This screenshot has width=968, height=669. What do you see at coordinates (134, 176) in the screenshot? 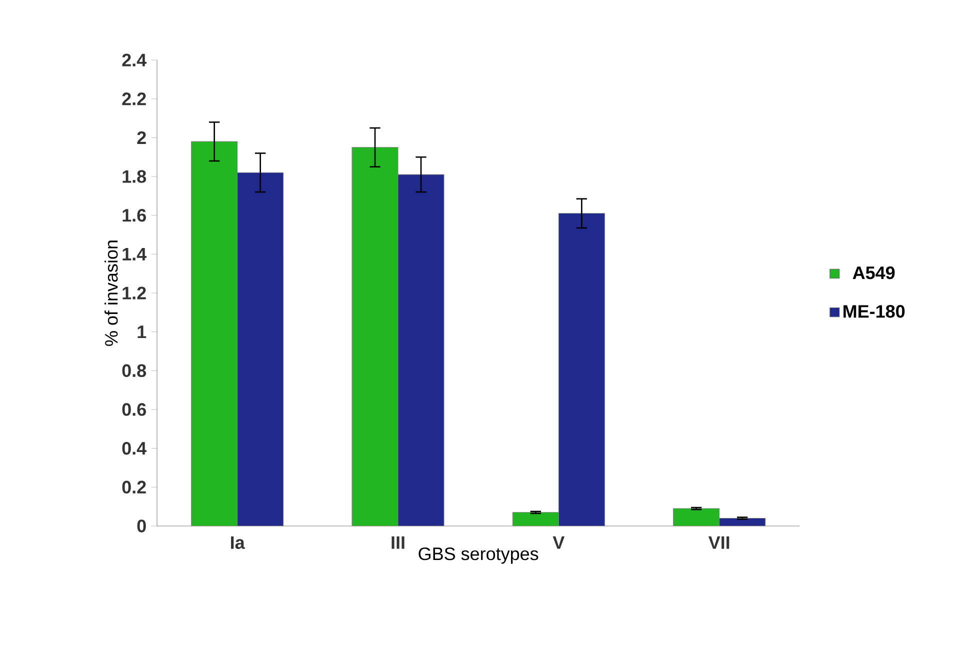
I see `y-tick-label: 1.8` at bounding box center [134, 176].